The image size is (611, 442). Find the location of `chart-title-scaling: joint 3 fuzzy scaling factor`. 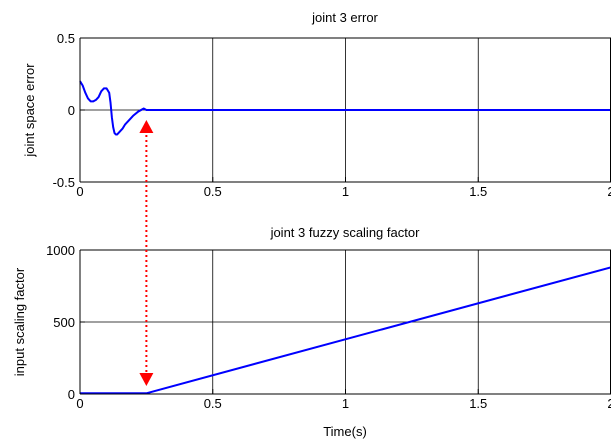

chart-title-scaling: joint 3 fuzzy scaling factor is located at coordinates (345, 232).